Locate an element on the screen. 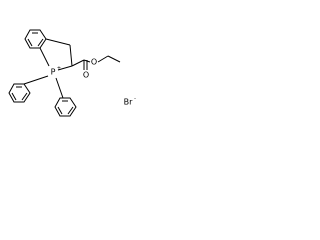  structure-diagram: P + O O Br - is located at coordinates (72, 73).